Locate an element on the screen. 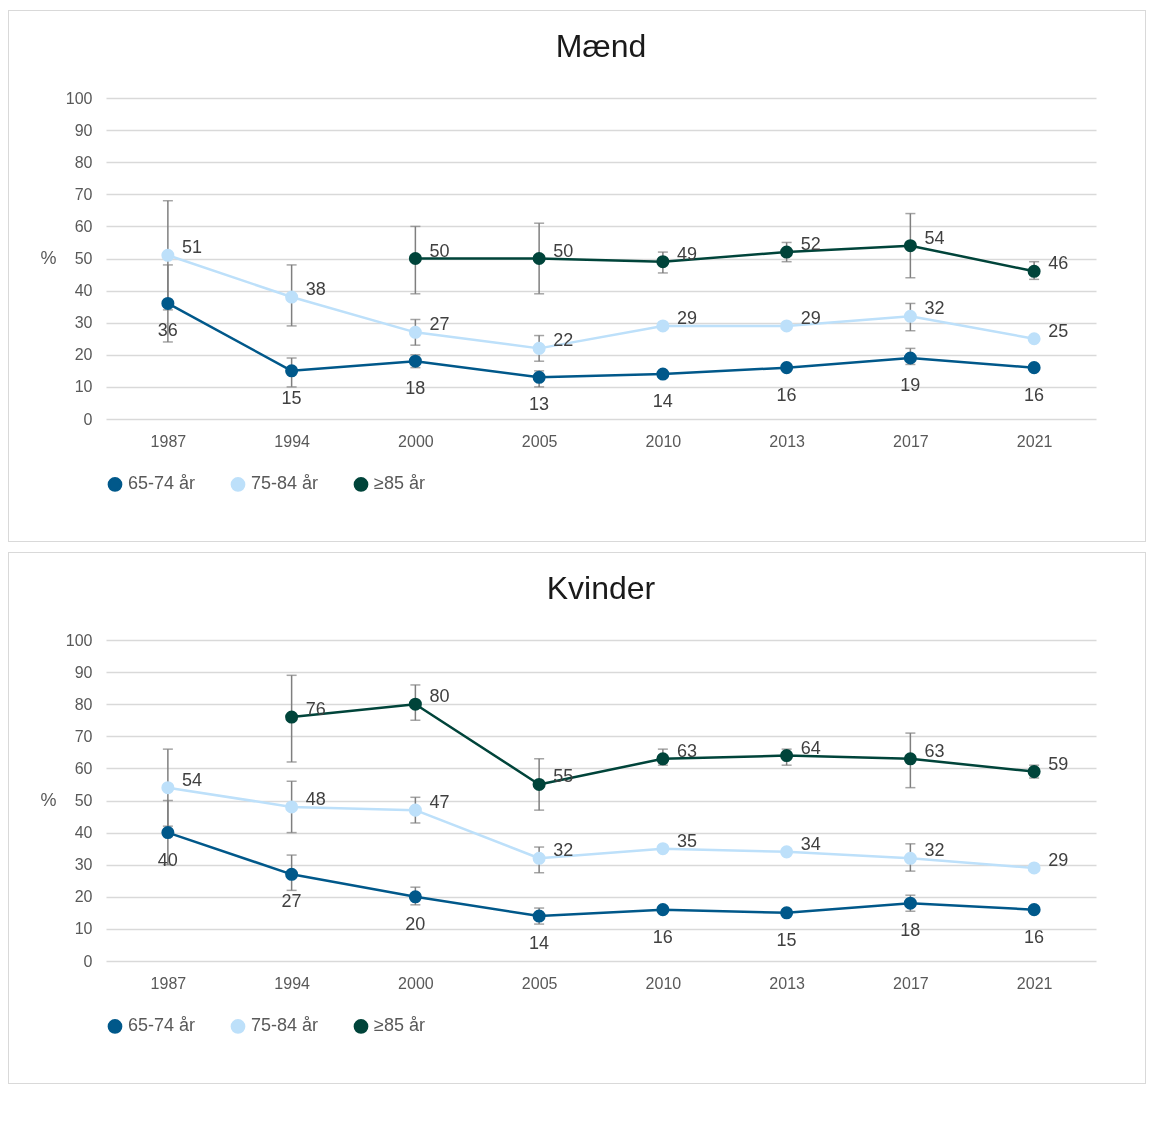 Image resolution: width=1150 pixels, height=1135 pixels. chart-title: Mænd is located at coordinates (601, 46).